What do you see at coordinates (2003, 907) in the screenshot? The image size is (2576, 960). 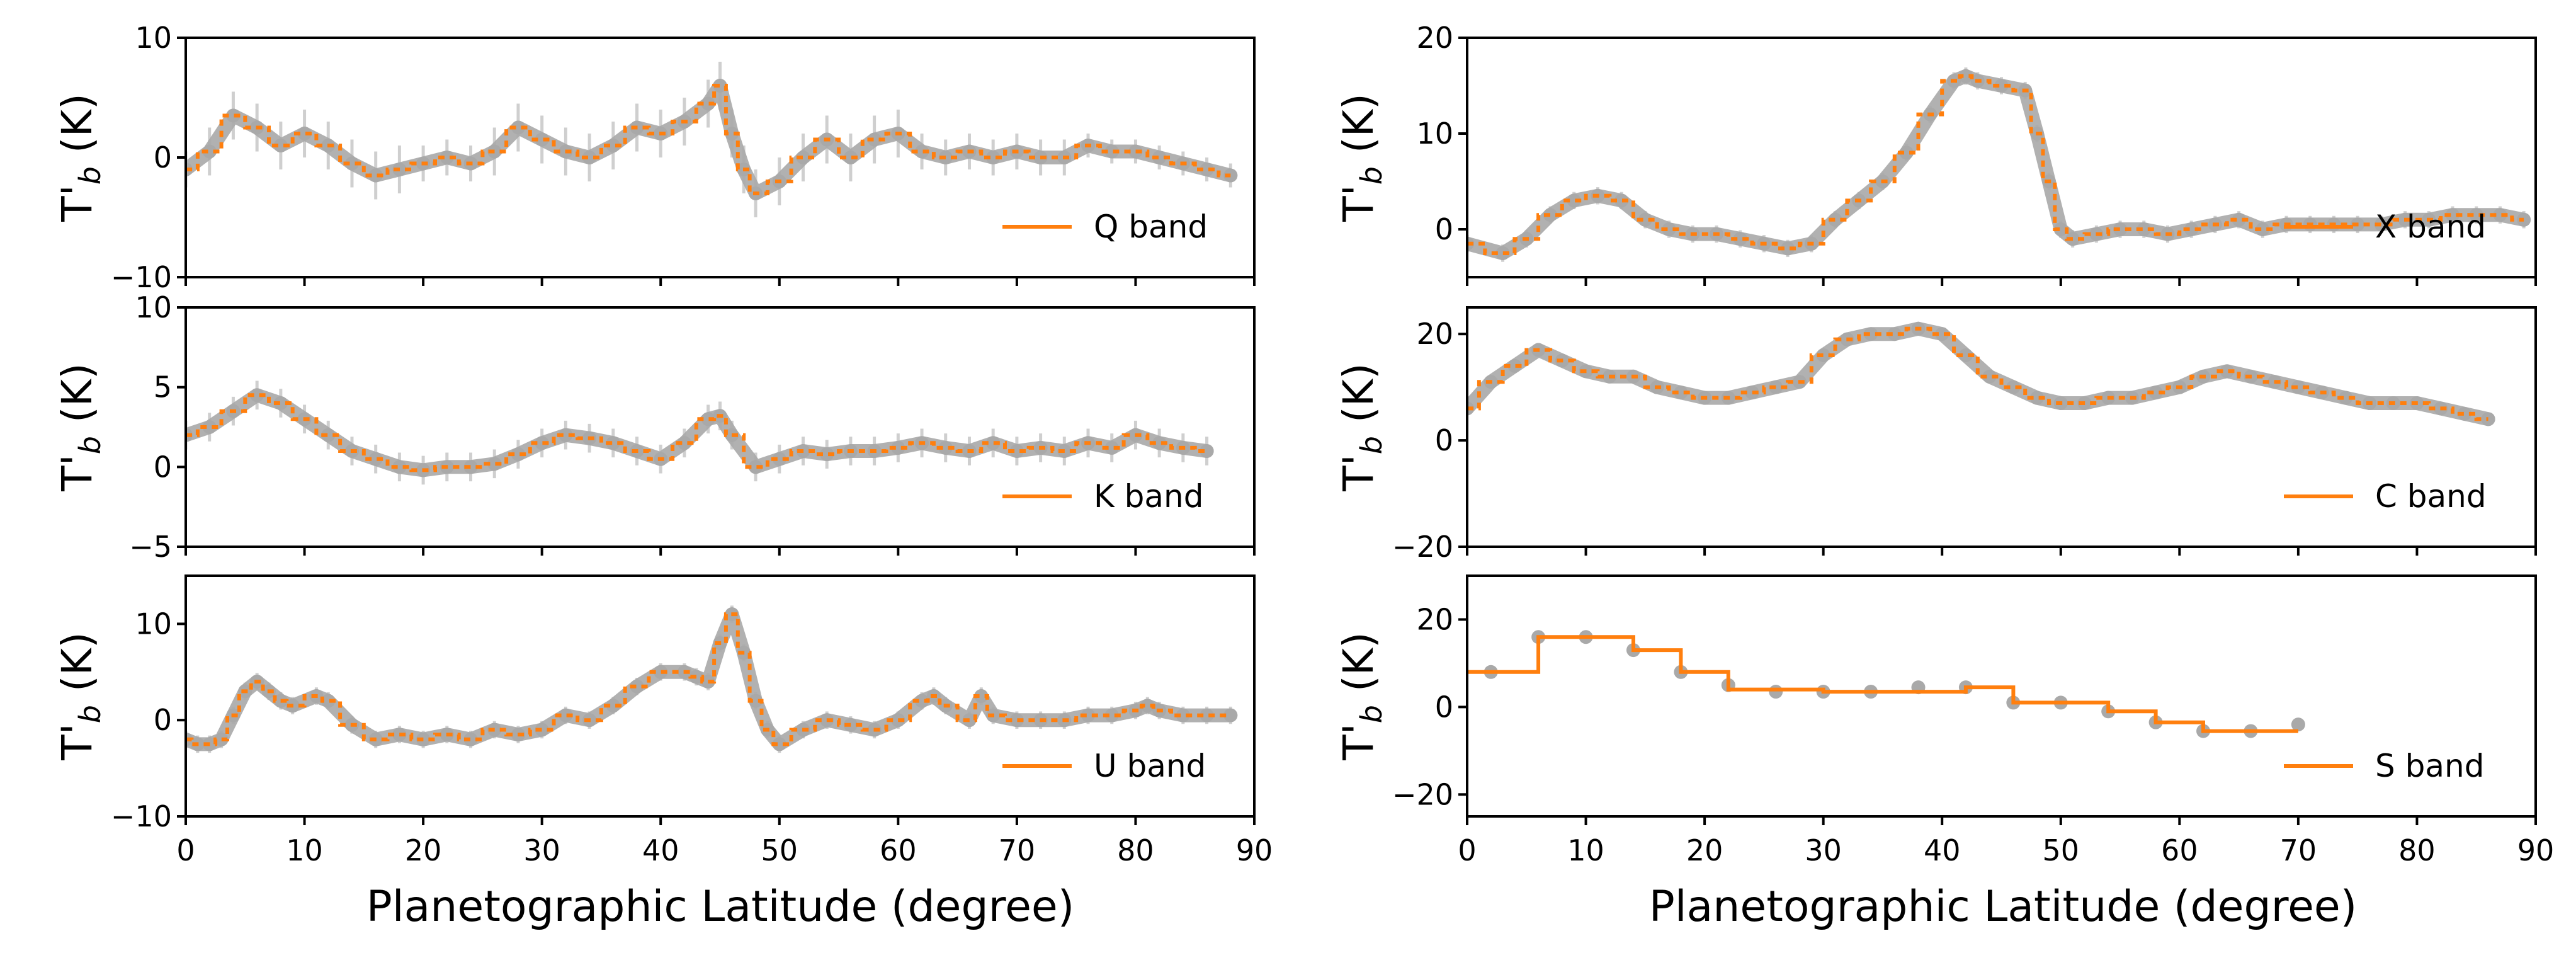 I see `x-axis-label-right: Planetographic Latitude (degree)` at bounding box center [2003, 907].